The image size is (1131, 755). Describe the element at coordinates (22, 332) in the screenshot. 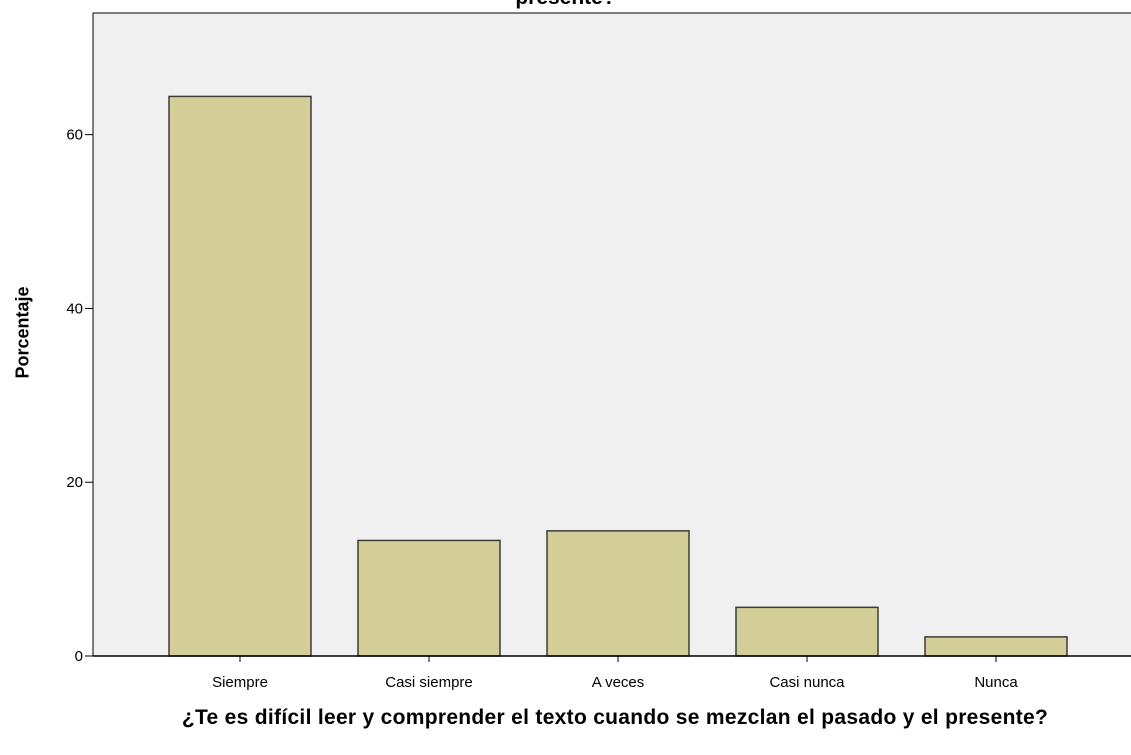

I see `y-axis-label: Porcentaje` at that location.